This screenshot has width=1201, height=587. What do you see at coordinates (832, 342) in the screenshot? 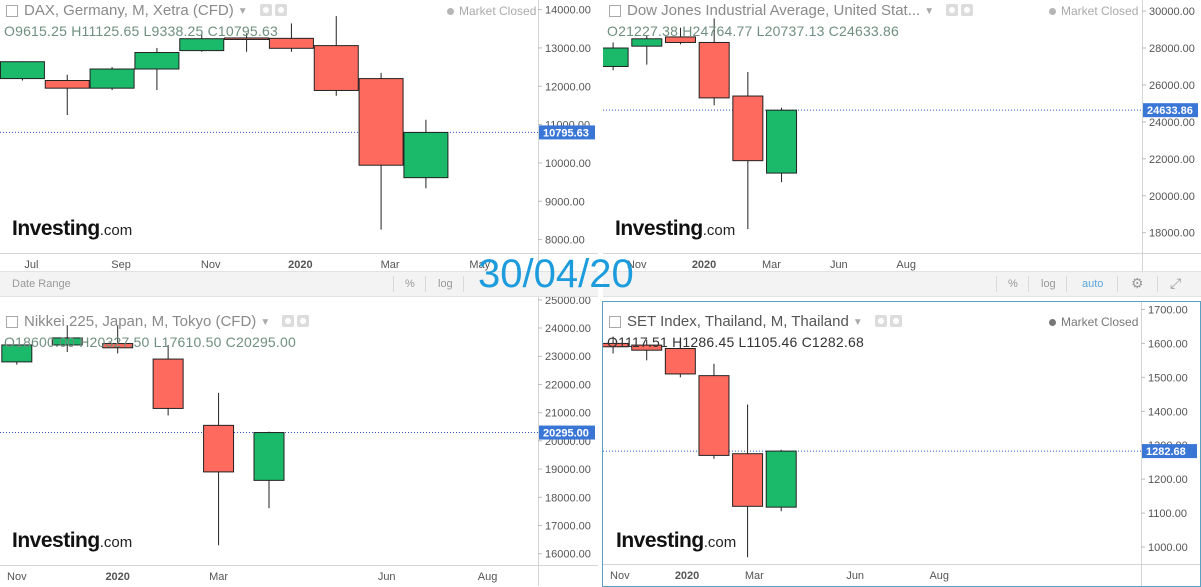
I see `close-value: C1282.68` at bounding box center [832, 342].